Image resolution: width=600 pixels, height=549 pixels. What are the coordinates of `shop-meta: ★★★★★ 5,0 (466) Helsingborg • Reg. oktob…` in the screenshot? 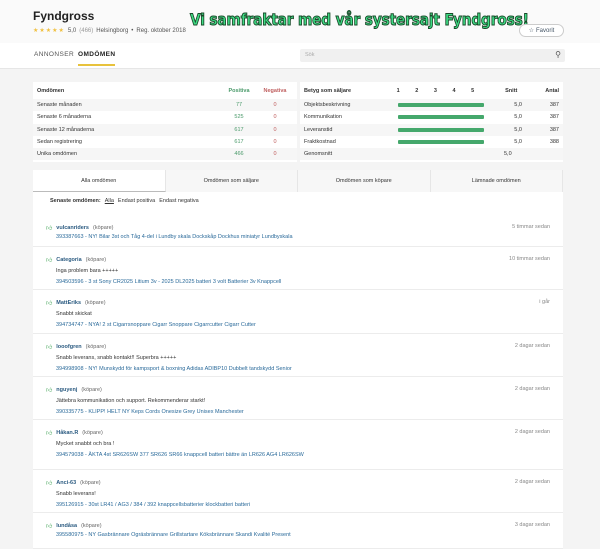 It's located at (109, 31).